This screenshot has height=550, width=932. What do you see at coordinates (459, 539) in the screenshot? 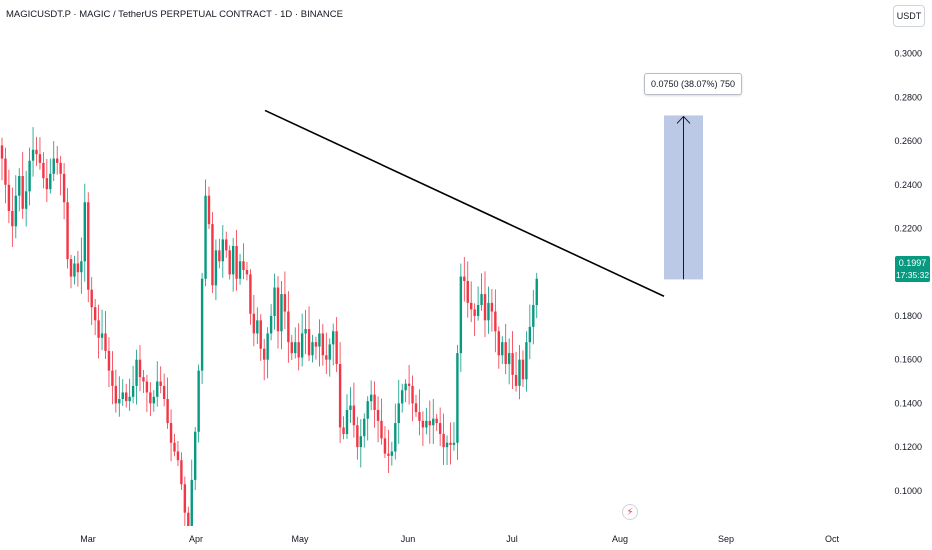
I see `time-axis: Mar Apr May Jun Jul Aug Sep Oct` at bounding box center [459, 539].